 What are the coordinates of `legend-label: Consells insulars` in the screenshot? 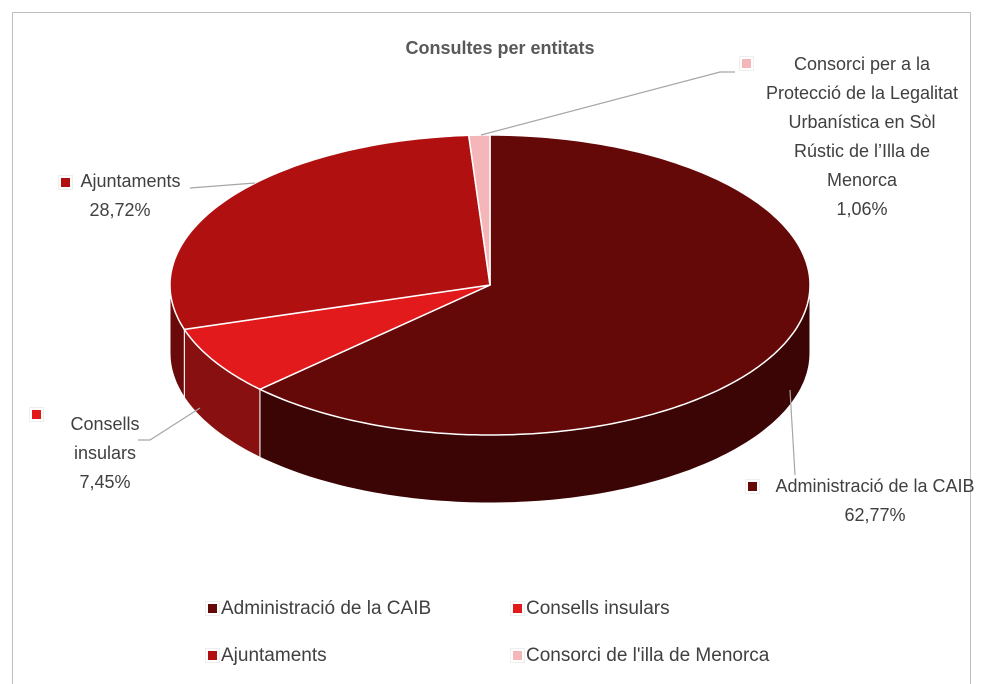 It's located at (598, 608).